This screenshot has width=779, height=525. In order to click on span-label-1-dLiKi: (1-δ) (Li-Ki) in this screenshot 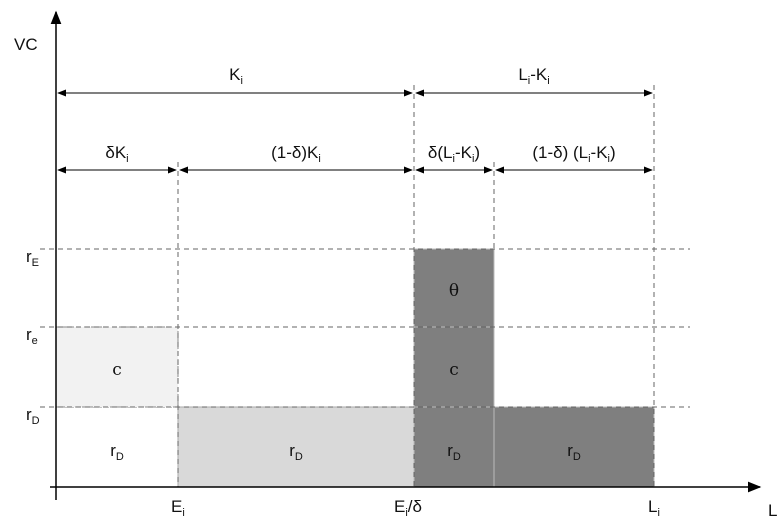, I will do `click(573, 154)`.